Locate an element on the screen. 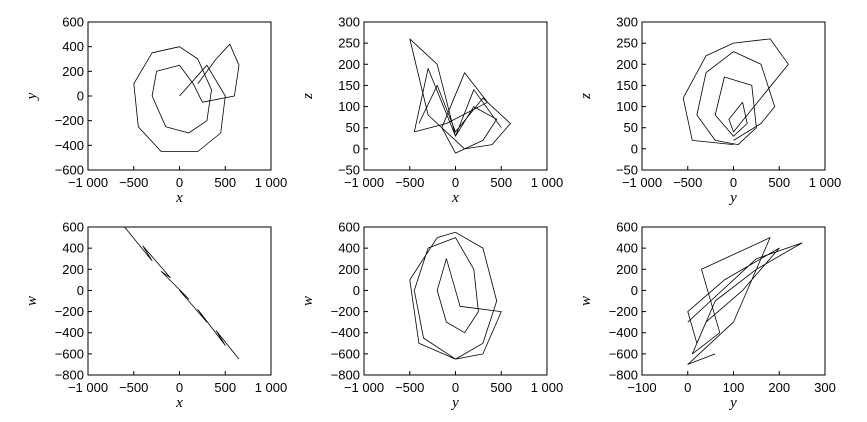 The image size is (867, 422). x-tick-label: 200 is located at coordinates (779, 387).